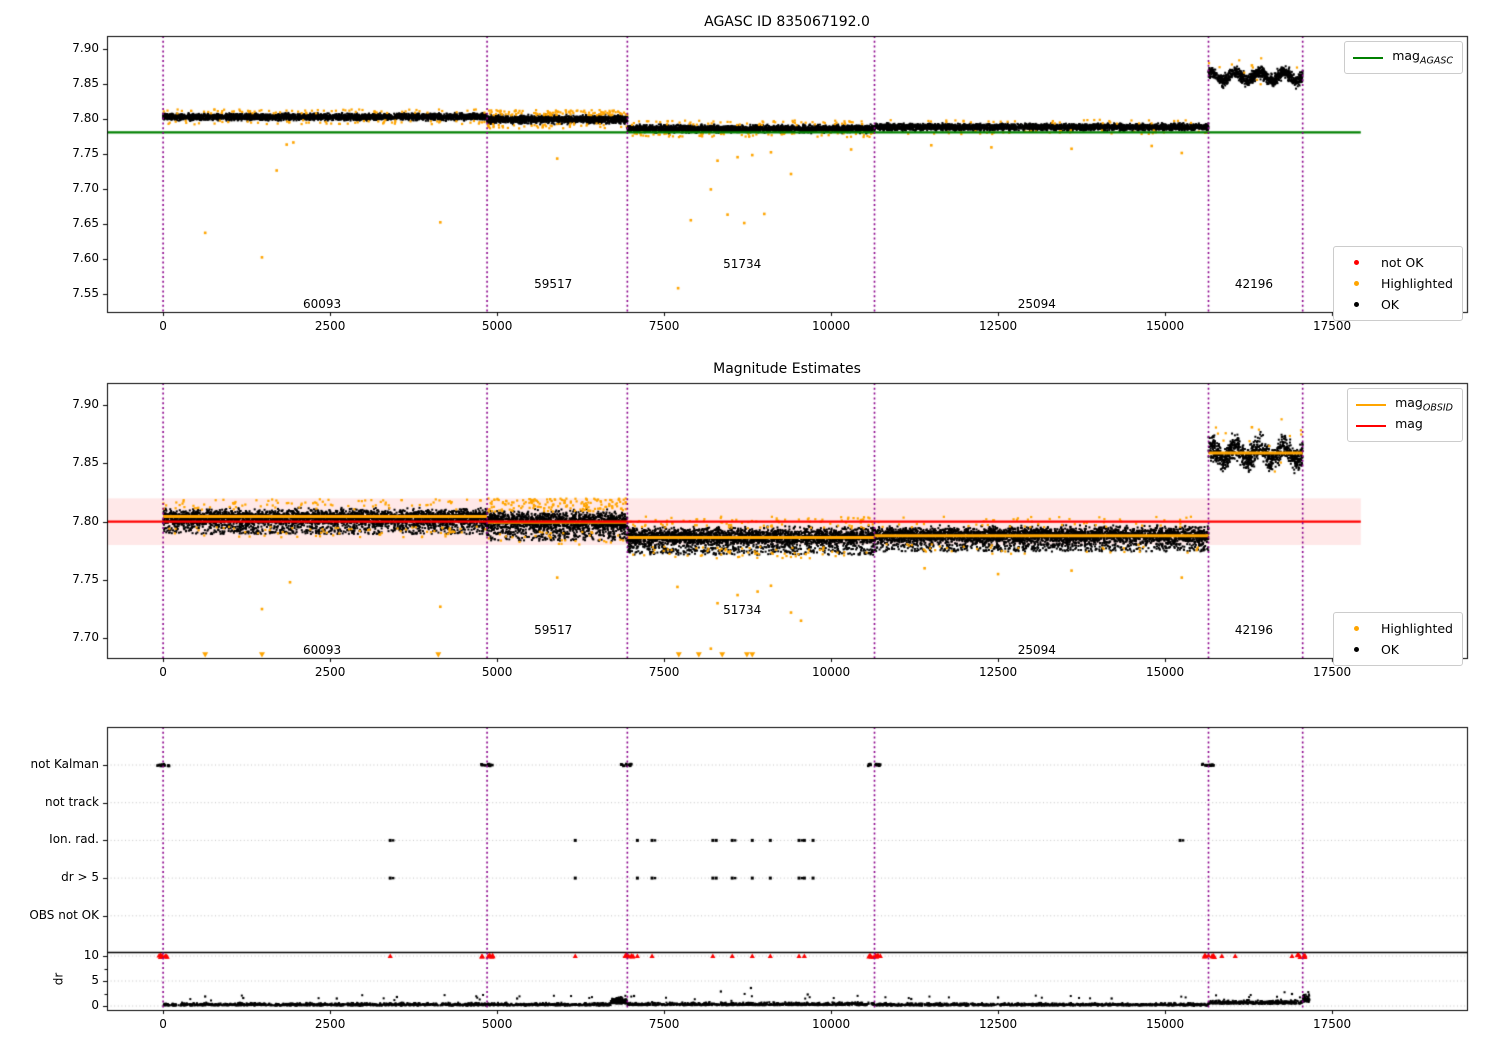  What do you see at coordinates (163, 1024) in the screenshot?
I see `plot3-xtick: 0` at bounding box center [163, 1024].